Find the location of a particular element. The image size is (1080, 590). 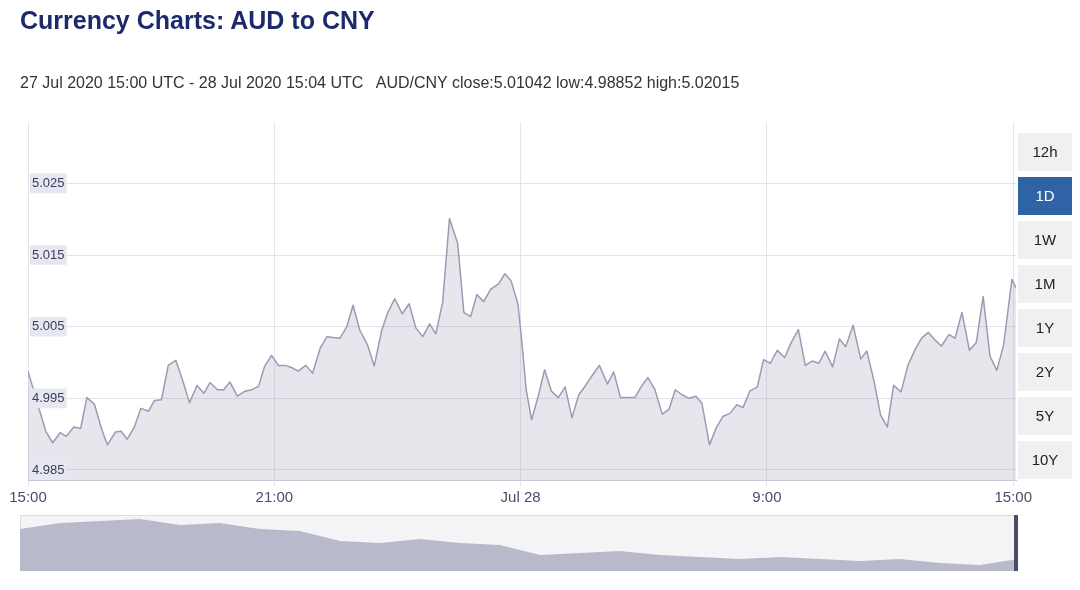

x-tick-label: 9:00 is located at coordinates (767, 497).